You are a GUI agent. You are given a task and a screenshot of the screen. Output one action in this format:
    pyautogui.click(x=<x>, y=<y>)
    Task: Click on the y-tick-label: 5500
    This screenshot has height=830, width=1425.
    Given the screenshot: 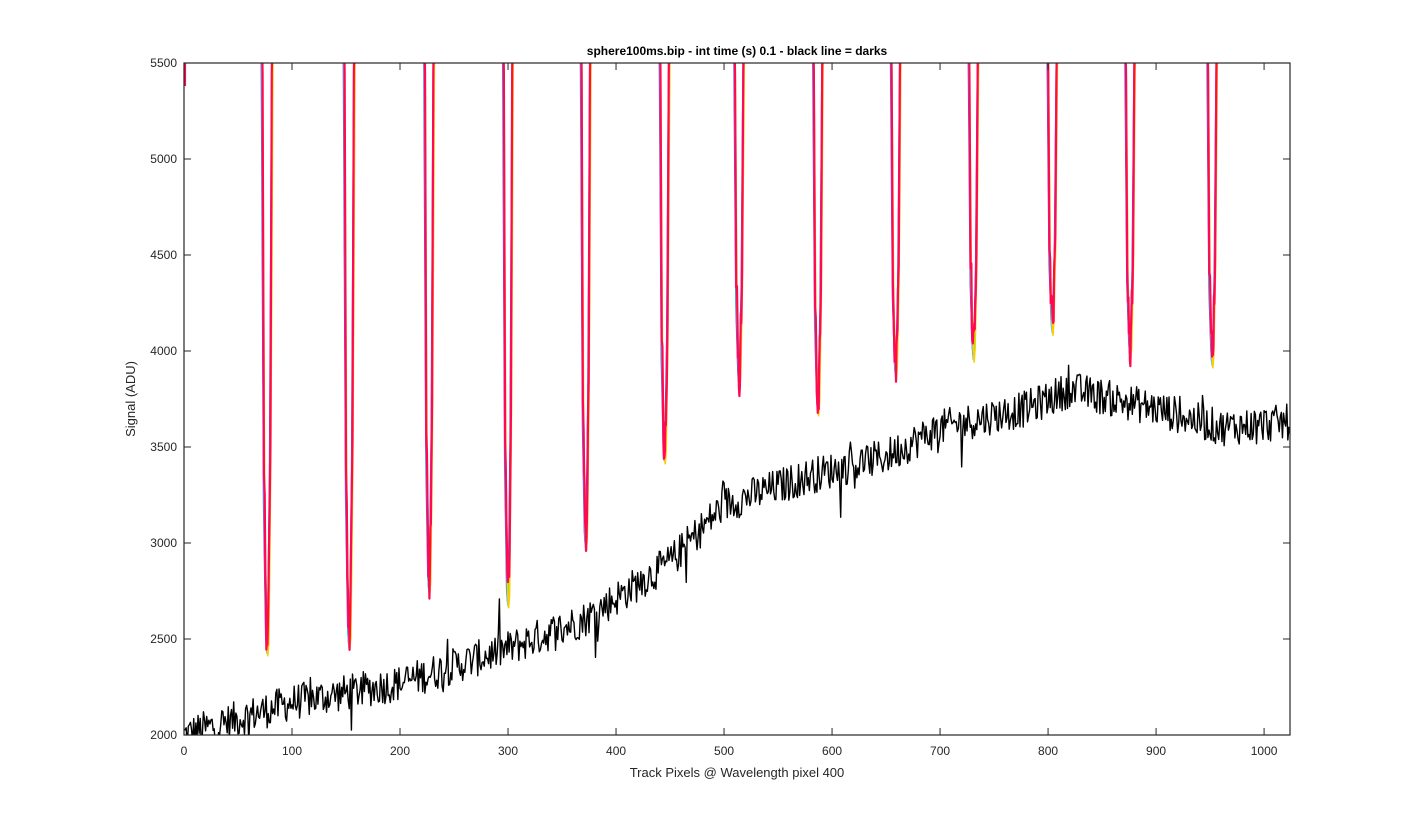 What is the action you would take?
    pyautogui.click(x=163, y=63)
    